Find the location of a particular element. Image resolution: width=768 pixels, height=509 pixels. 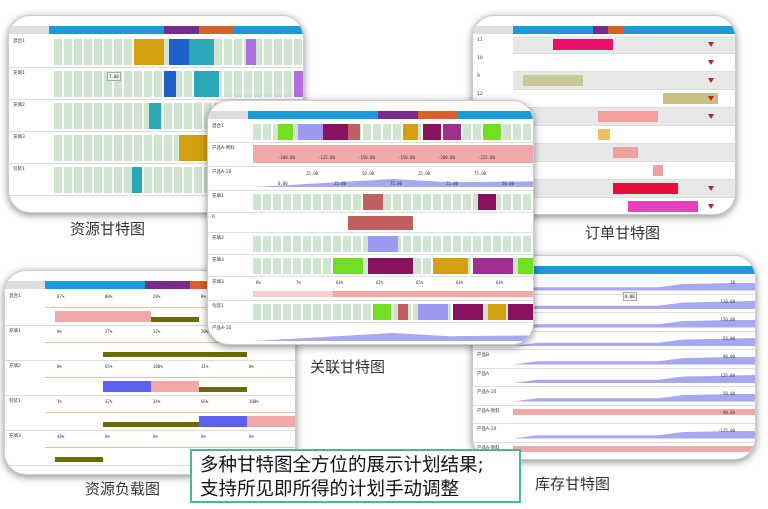

load-percent: 65% is located at coordinates (420, 282).